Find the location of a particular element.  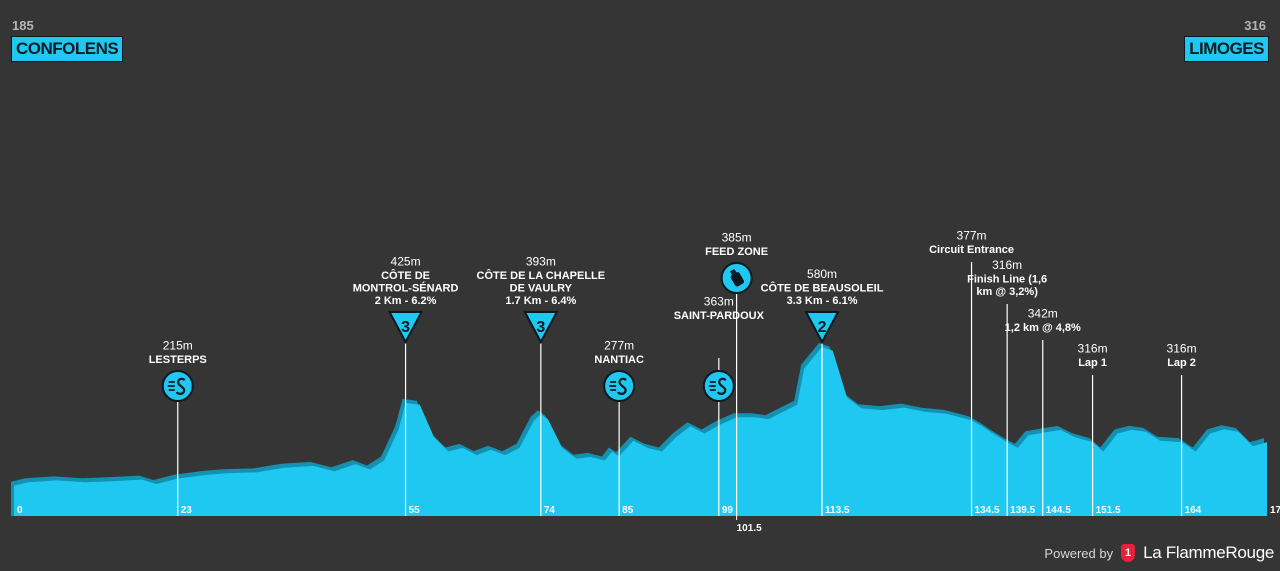

km-label: 99 is located at coordinates (728, 510).